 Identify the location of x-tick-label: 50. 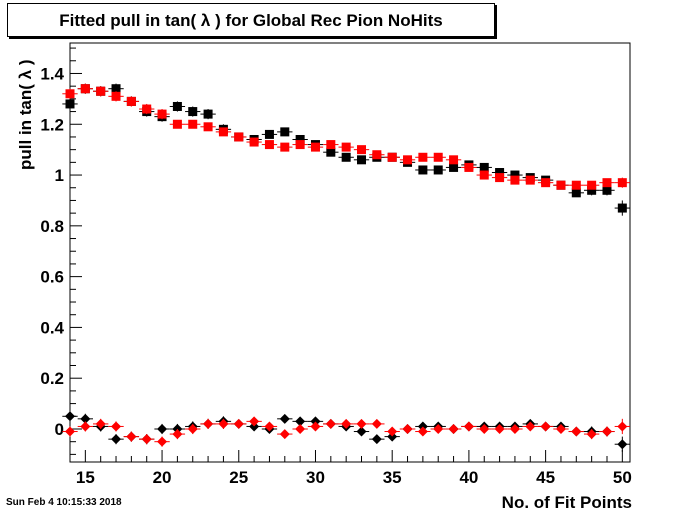
(622, 477).